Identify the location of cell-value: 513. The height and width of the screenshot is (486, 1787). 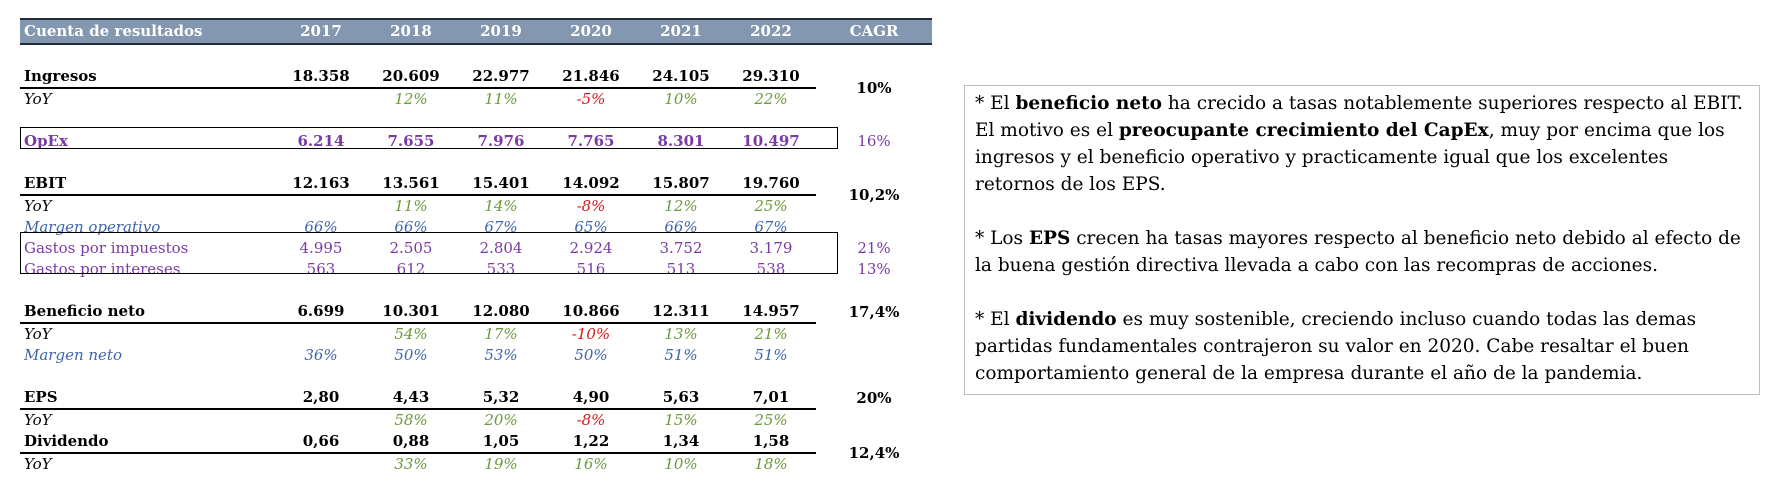
(681, 269).